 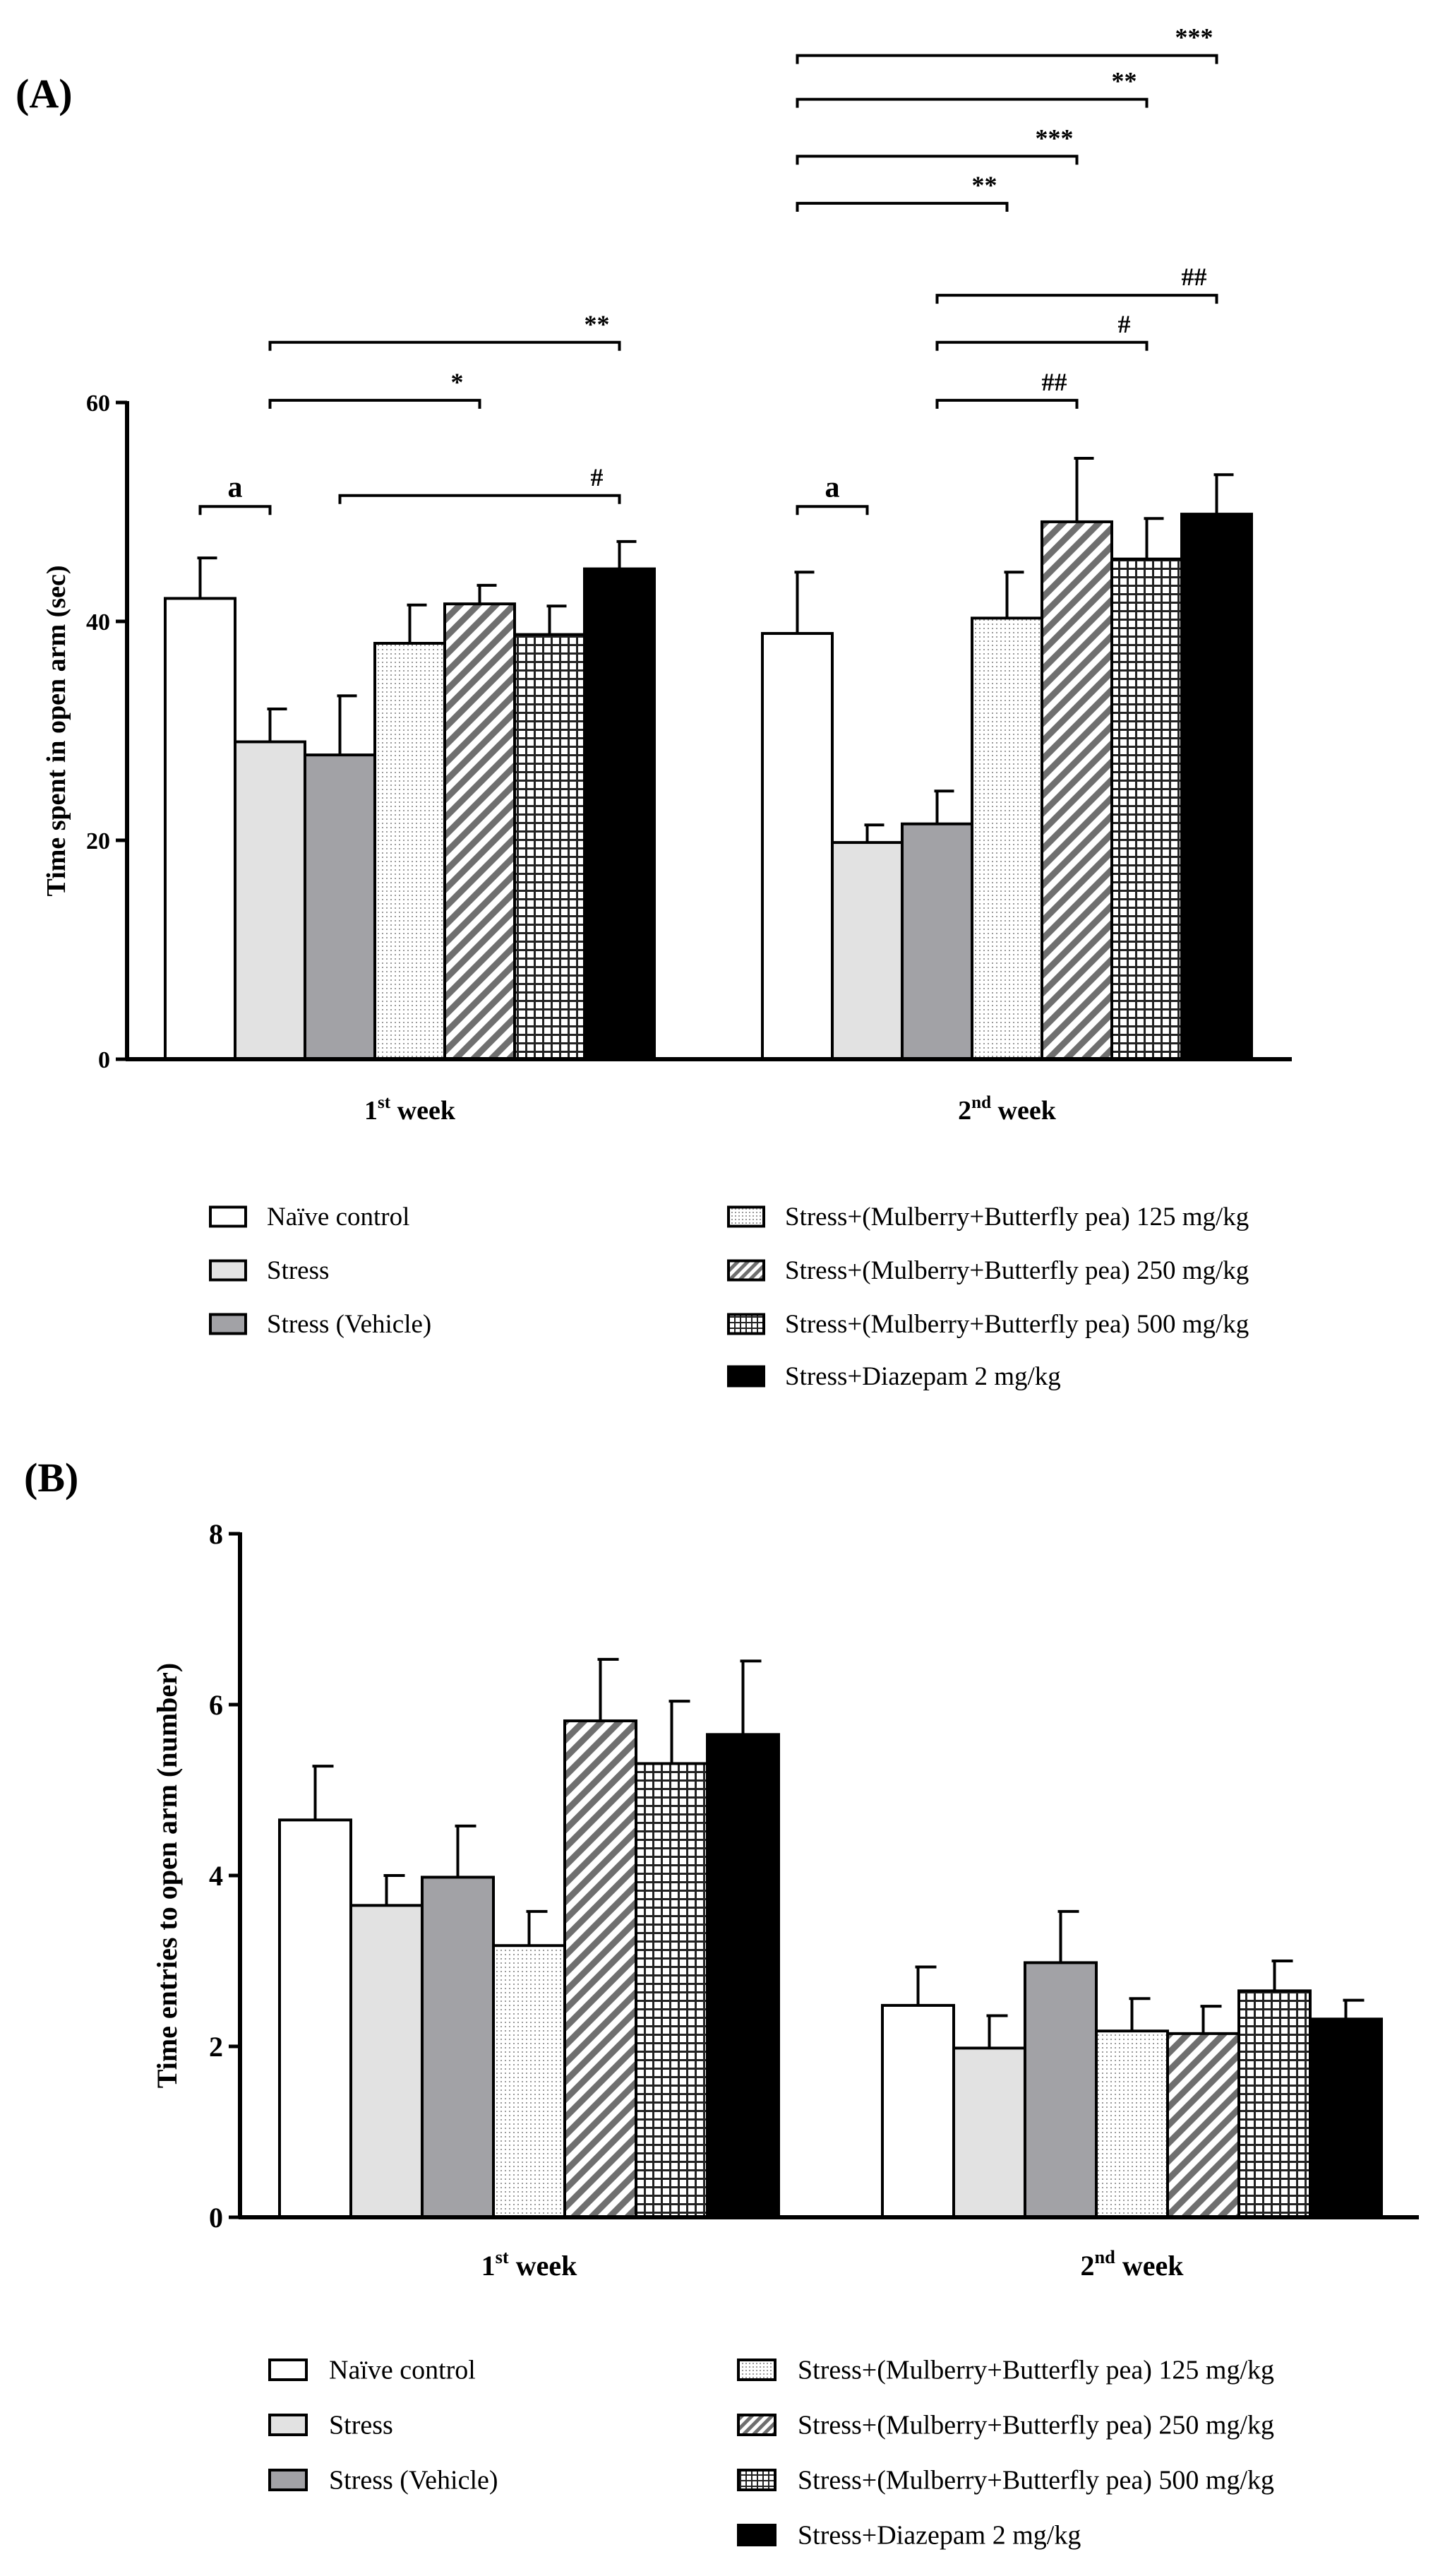 I want to click on y-axis-label: Time spent in open arm (sec), so click(x=56, y=732).